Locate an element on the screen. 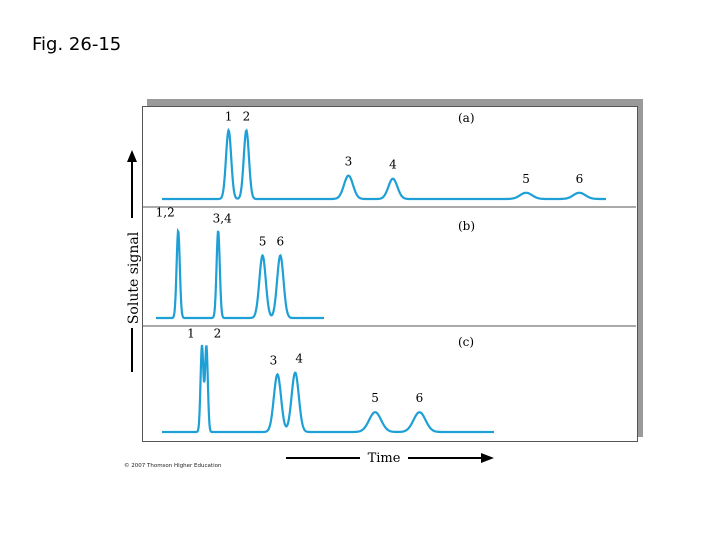  panel-a: 1 2 3 4 5 6 (a) is located at coordinates (389, 158).